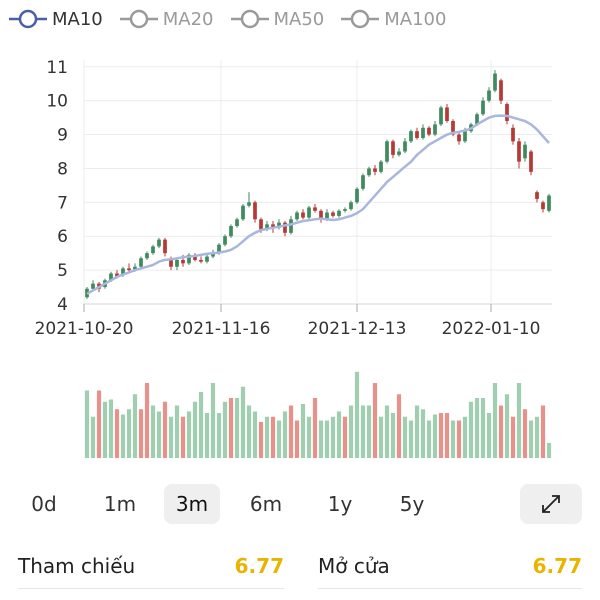 The image size is (600, 600). Describe the element at coordinates (340, 504) in the screenshot. I see `period-1y: 1y` at that location.